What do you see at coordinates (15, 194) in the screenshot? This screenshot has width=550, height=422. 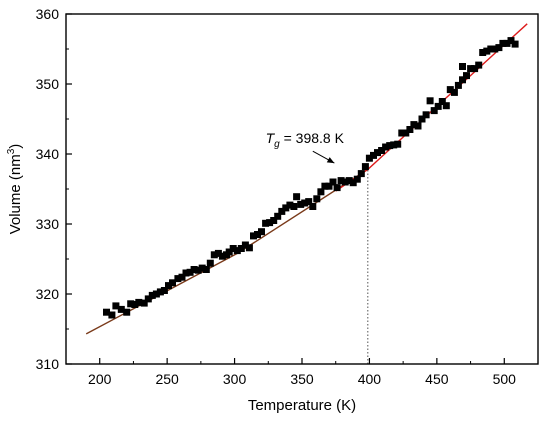 I see `y-axis-title-base: Volume (nm` at bounding box center [15, 194].